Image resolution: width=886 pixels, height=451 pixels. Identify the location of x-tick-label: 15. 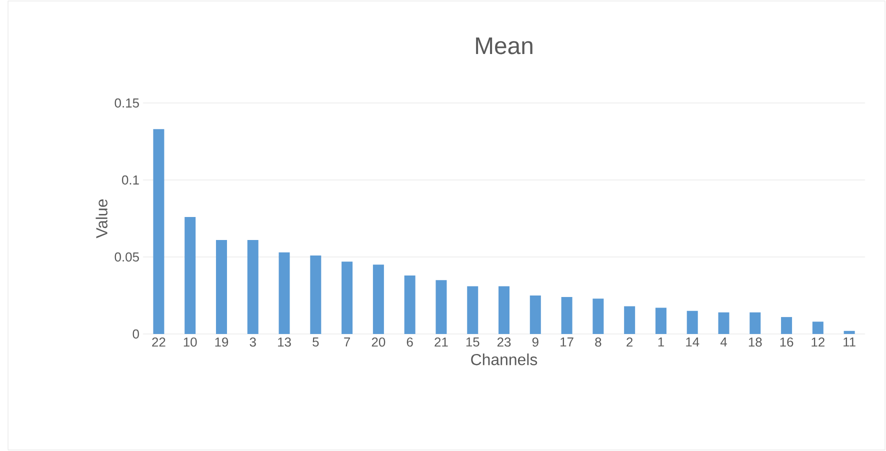
(473, 342).